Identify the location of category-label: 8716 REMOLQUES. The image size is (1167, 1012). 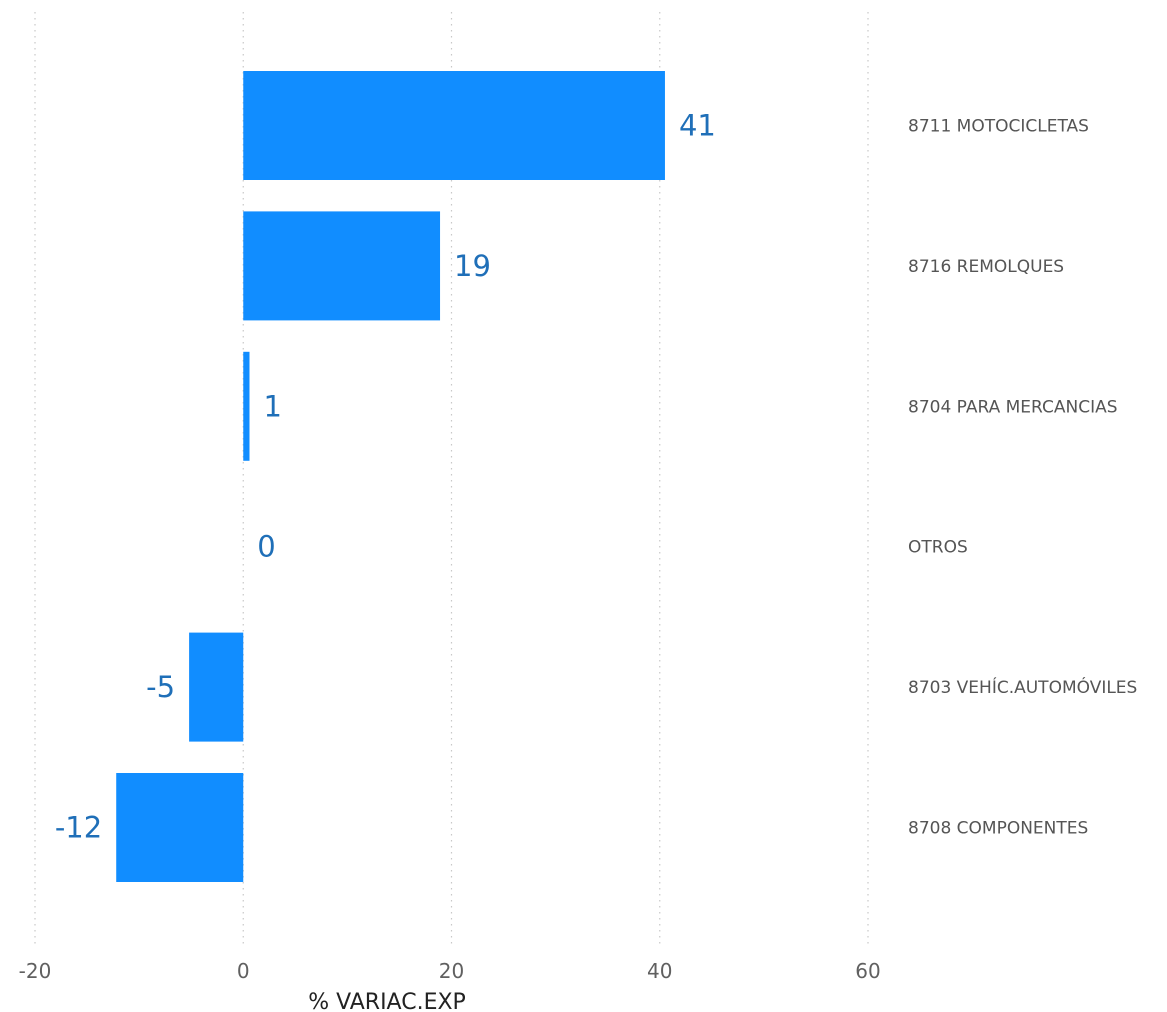
(986, 267).